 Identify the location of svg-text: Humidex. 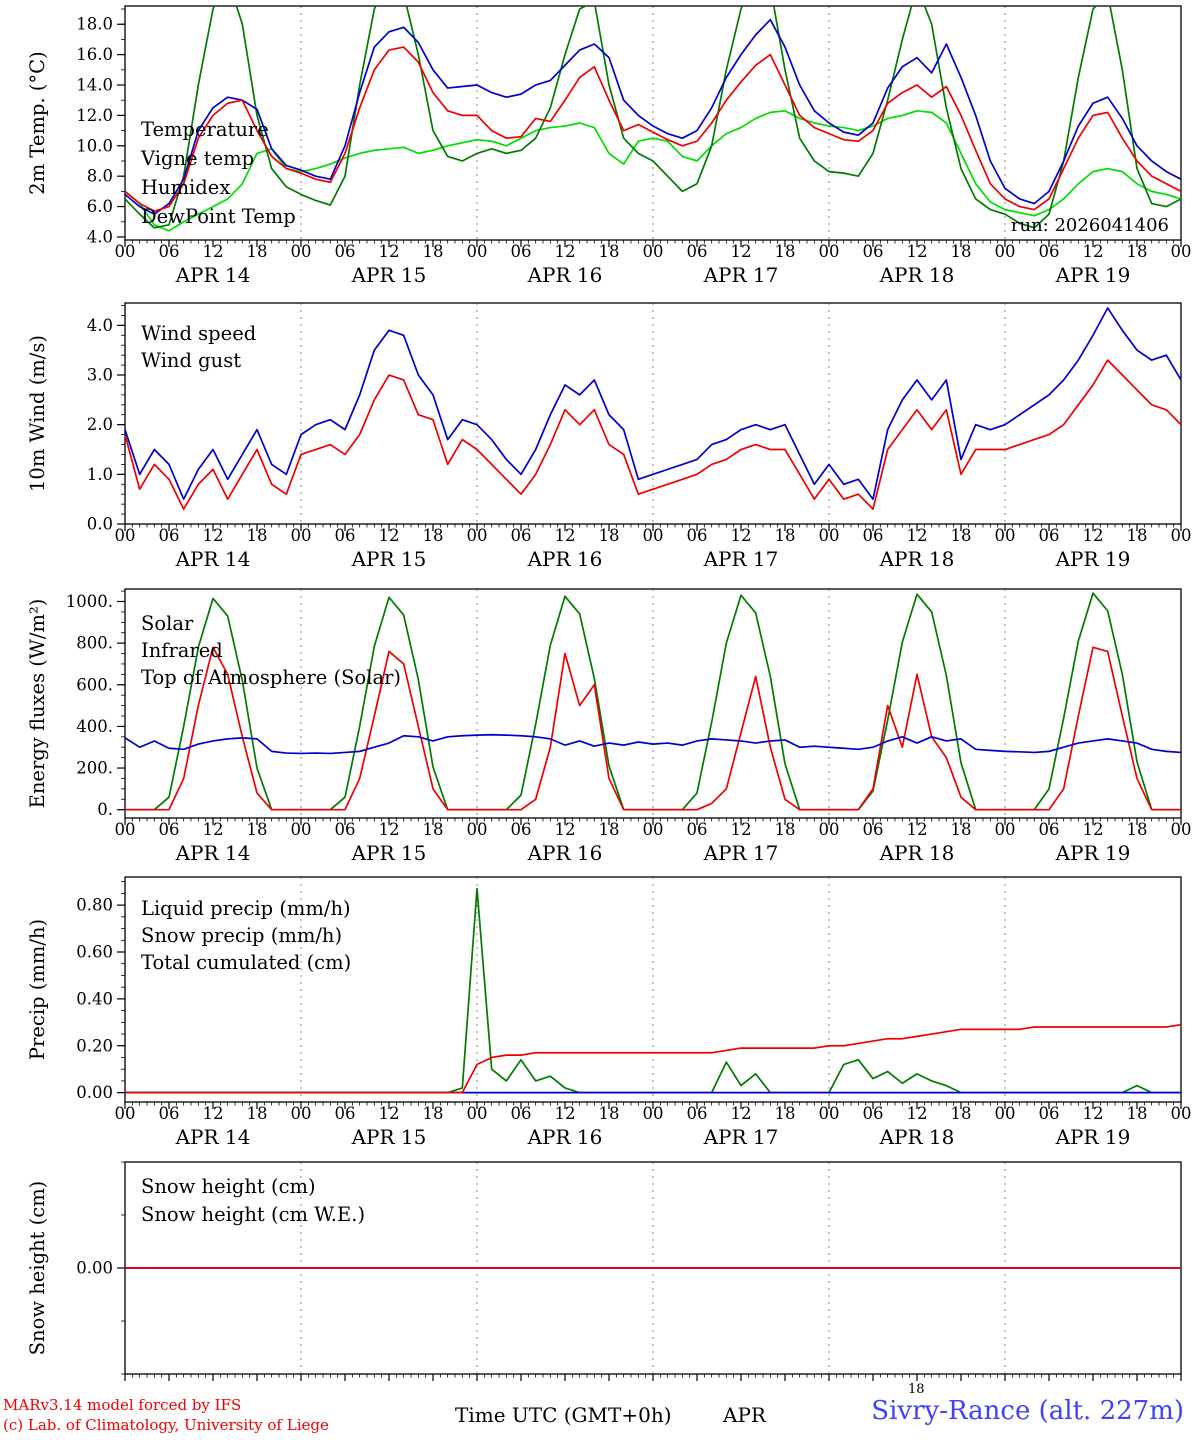
(185, 187).